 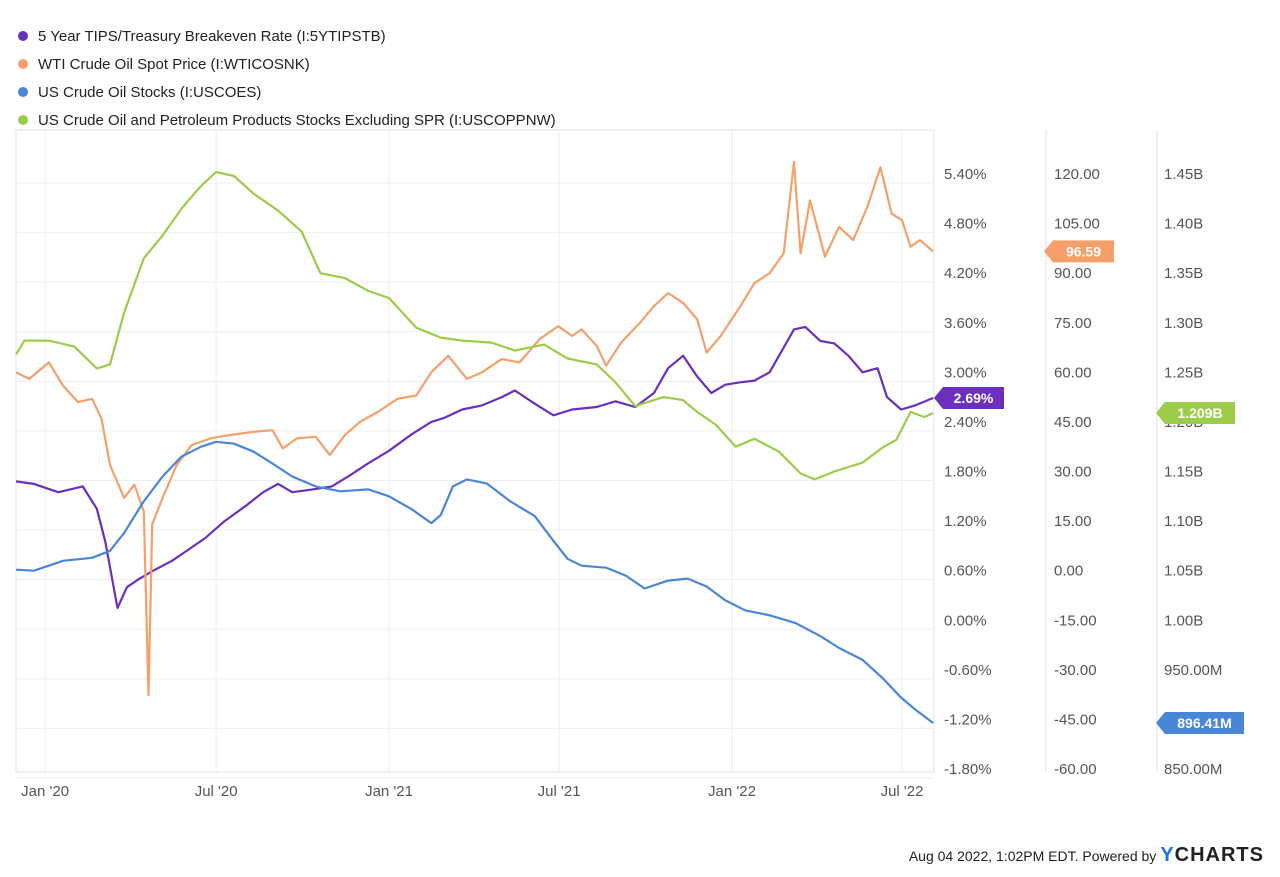 I want to click on end-value-label: 96.59, so click(x=1083, y=251).